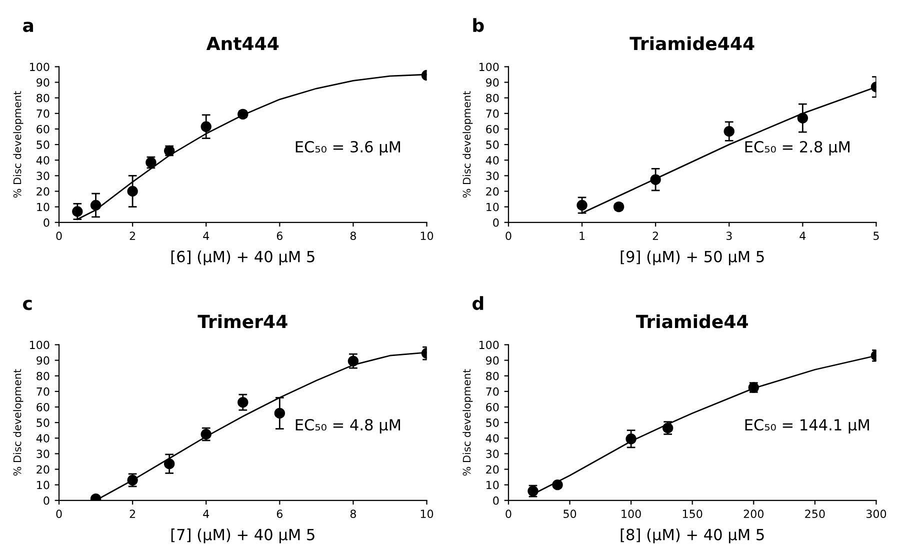 Image resolution: width=908 pixels, height=556 pixels. What do you see at coordinates (815, 514) in the screenshot?
I see `x-tick-label: 250` at bounding box center [815, 514].